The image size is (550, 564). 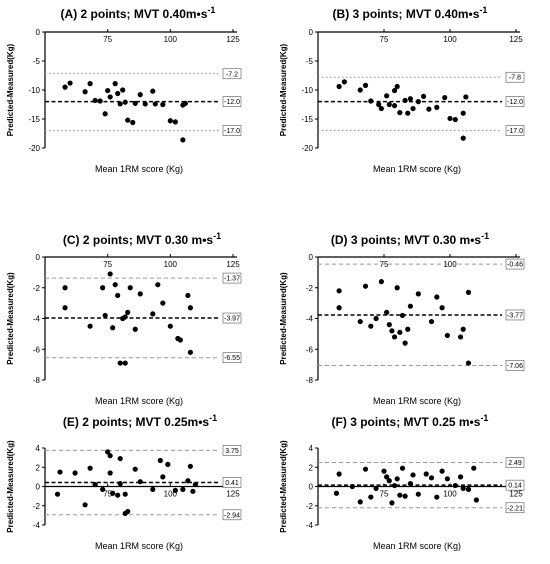 I want to click on mean-bias-label: -3.77, so click(x=515, y=315).